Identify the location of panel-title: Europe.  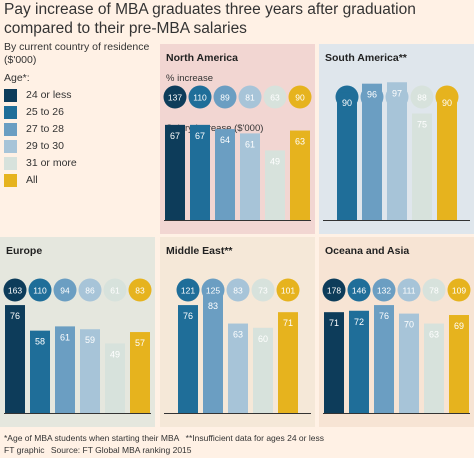
(24, 251).